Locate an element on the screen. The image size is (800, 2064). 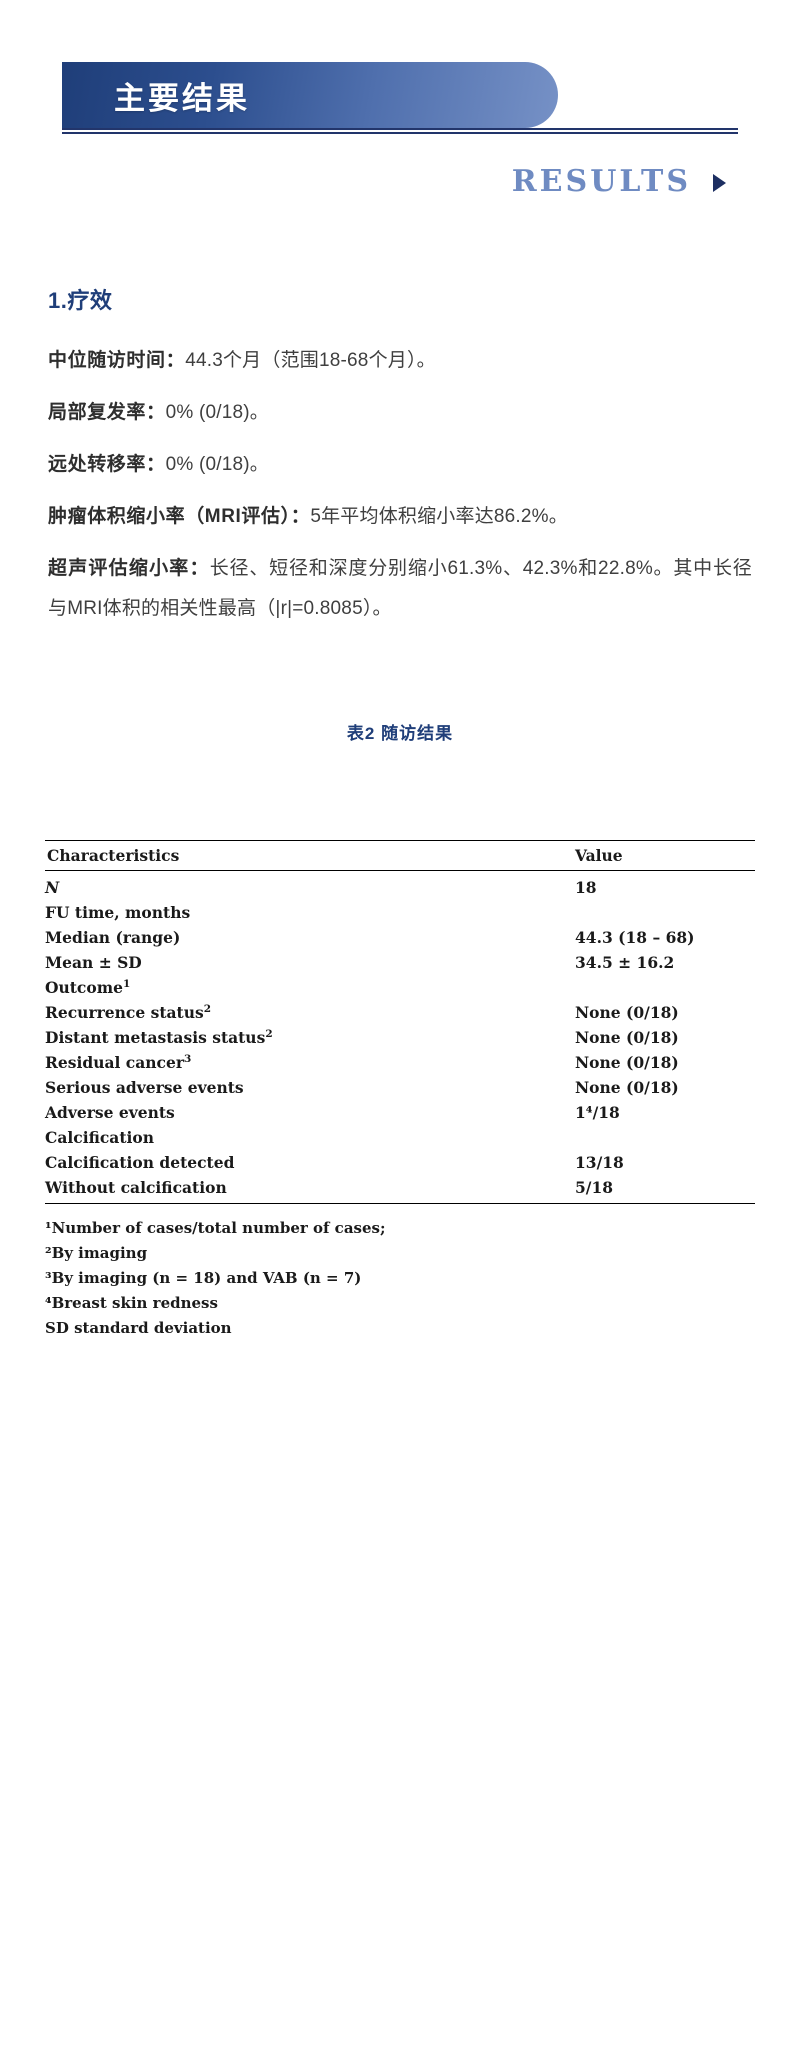
paragraph: 远处转移率：0% (0/18)。 is located at coordinates (400, 465).